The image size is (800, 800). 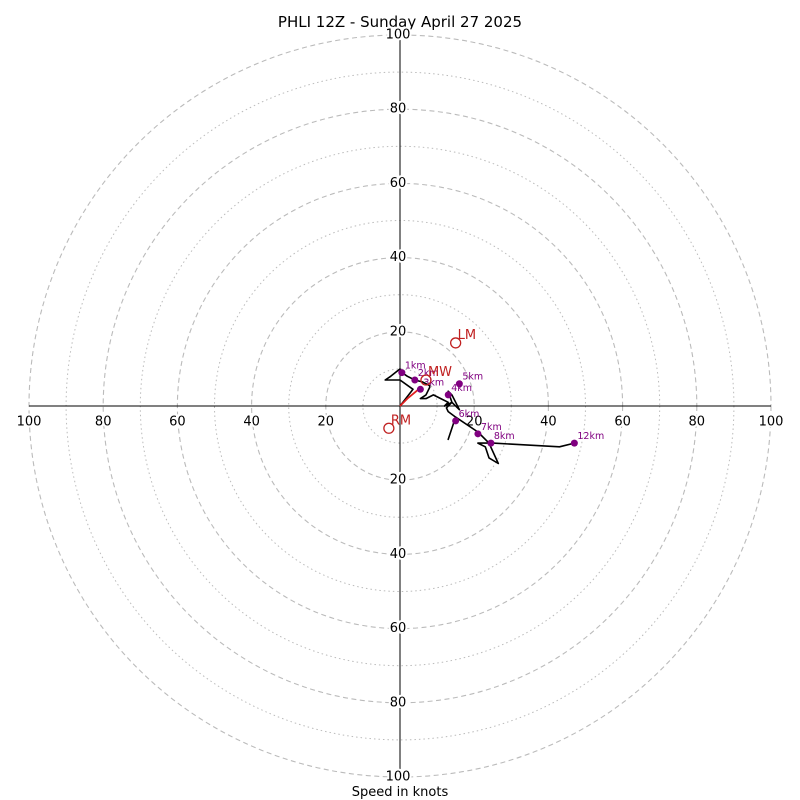 What do you see at coordinates (400, 792) in the screenshot?
I see `x-axis-label: Speed in knots` at bounding box center [400, 792].